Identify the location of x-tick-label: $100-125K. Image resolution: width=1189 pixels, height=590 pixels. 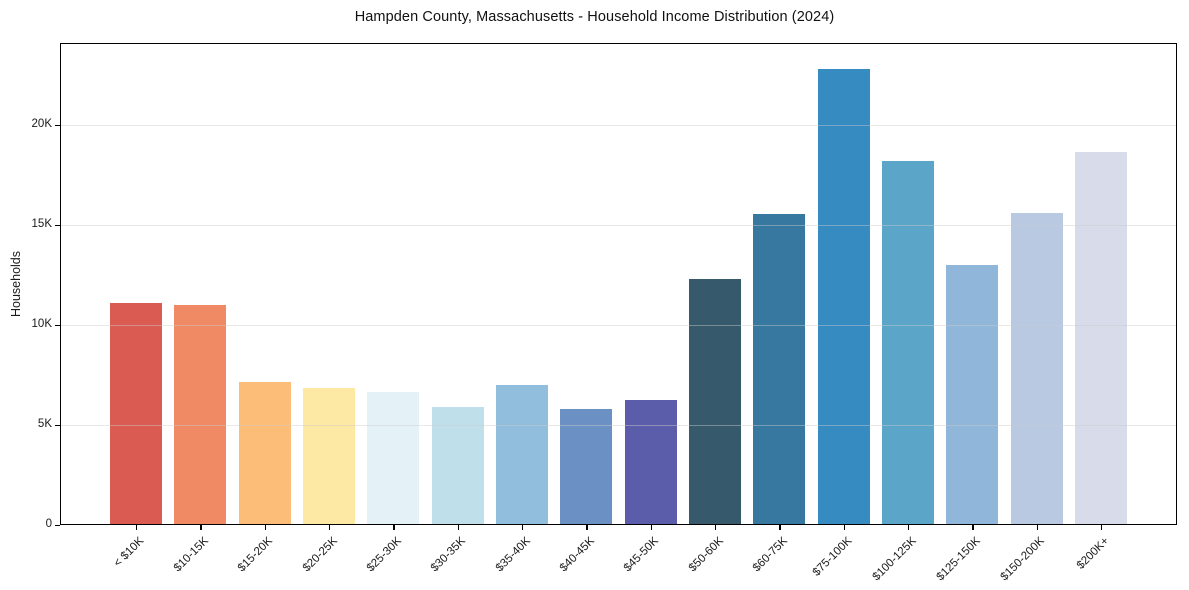
(894, 559).